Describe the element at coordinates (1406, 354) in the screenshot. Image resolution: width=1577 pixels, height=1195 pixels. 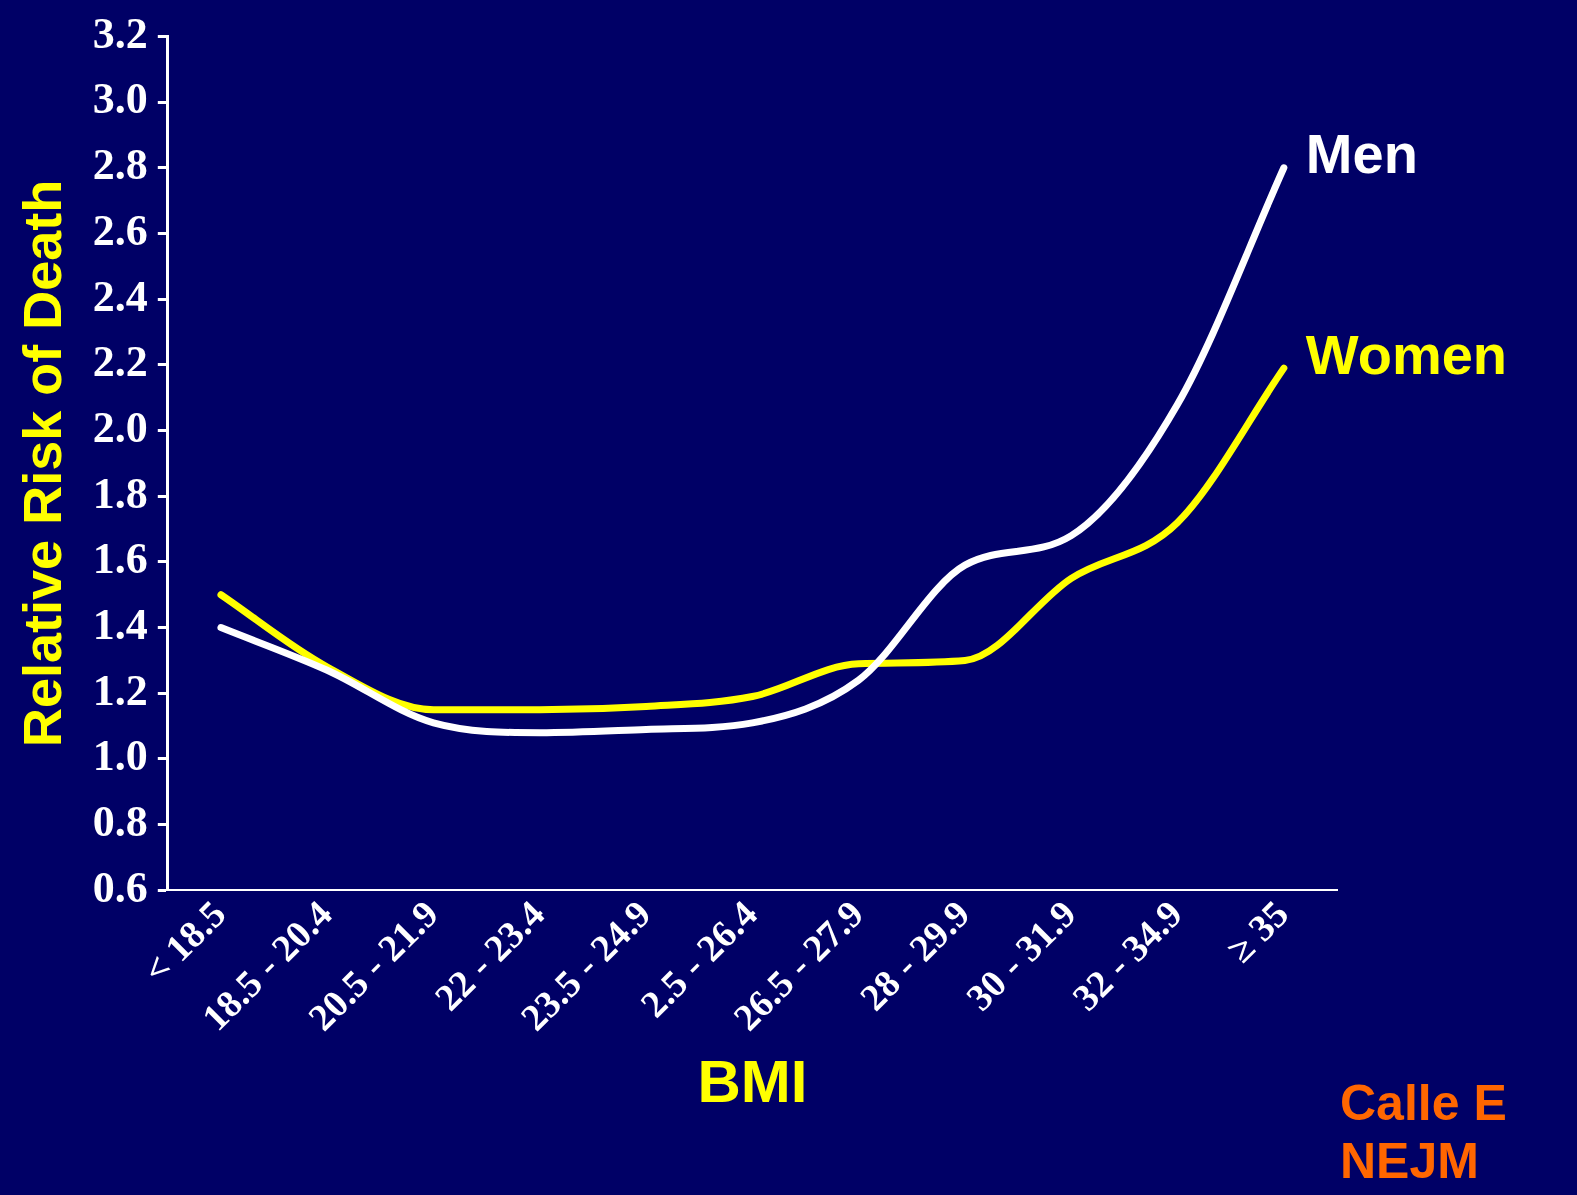
I see `series-label: Women` at that location.